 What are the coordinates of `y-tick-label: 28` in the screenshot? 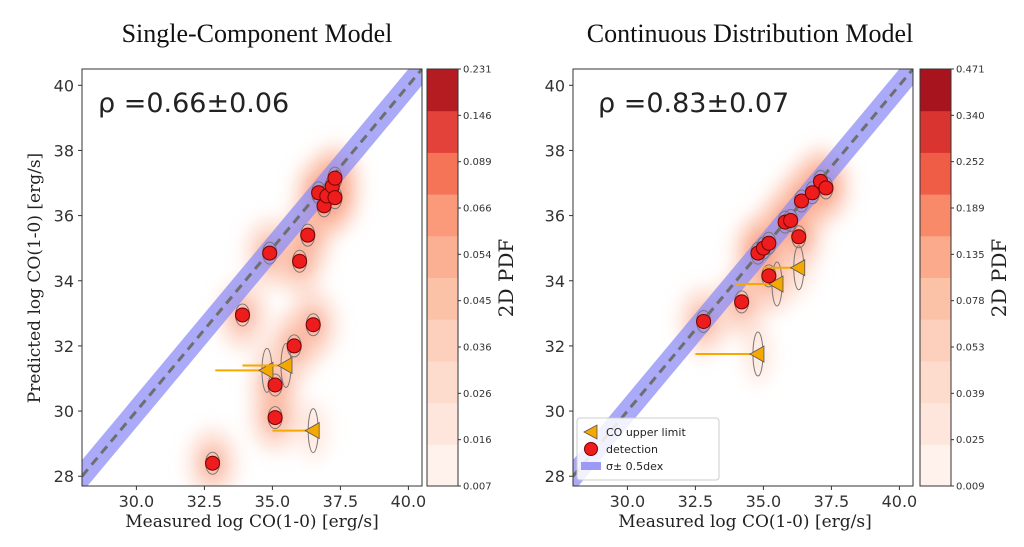 It's located at (64, 476).